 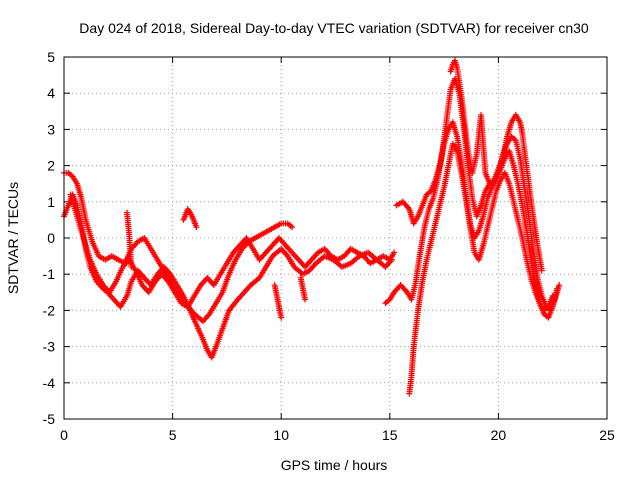 I want to click on y-tick-label: -1, so click(x=49, y=274).